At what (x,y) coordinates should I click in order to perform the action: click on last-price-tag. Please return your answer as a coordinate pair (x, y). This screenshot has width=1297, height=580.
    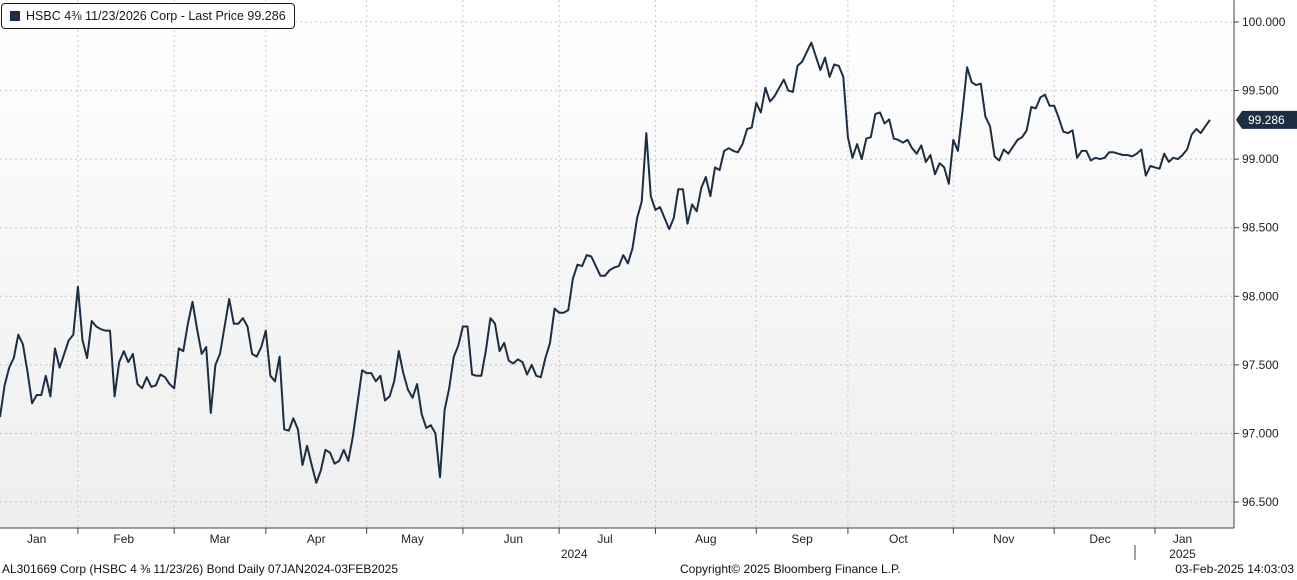
    Looking at the image, I should click on (1266, 119).